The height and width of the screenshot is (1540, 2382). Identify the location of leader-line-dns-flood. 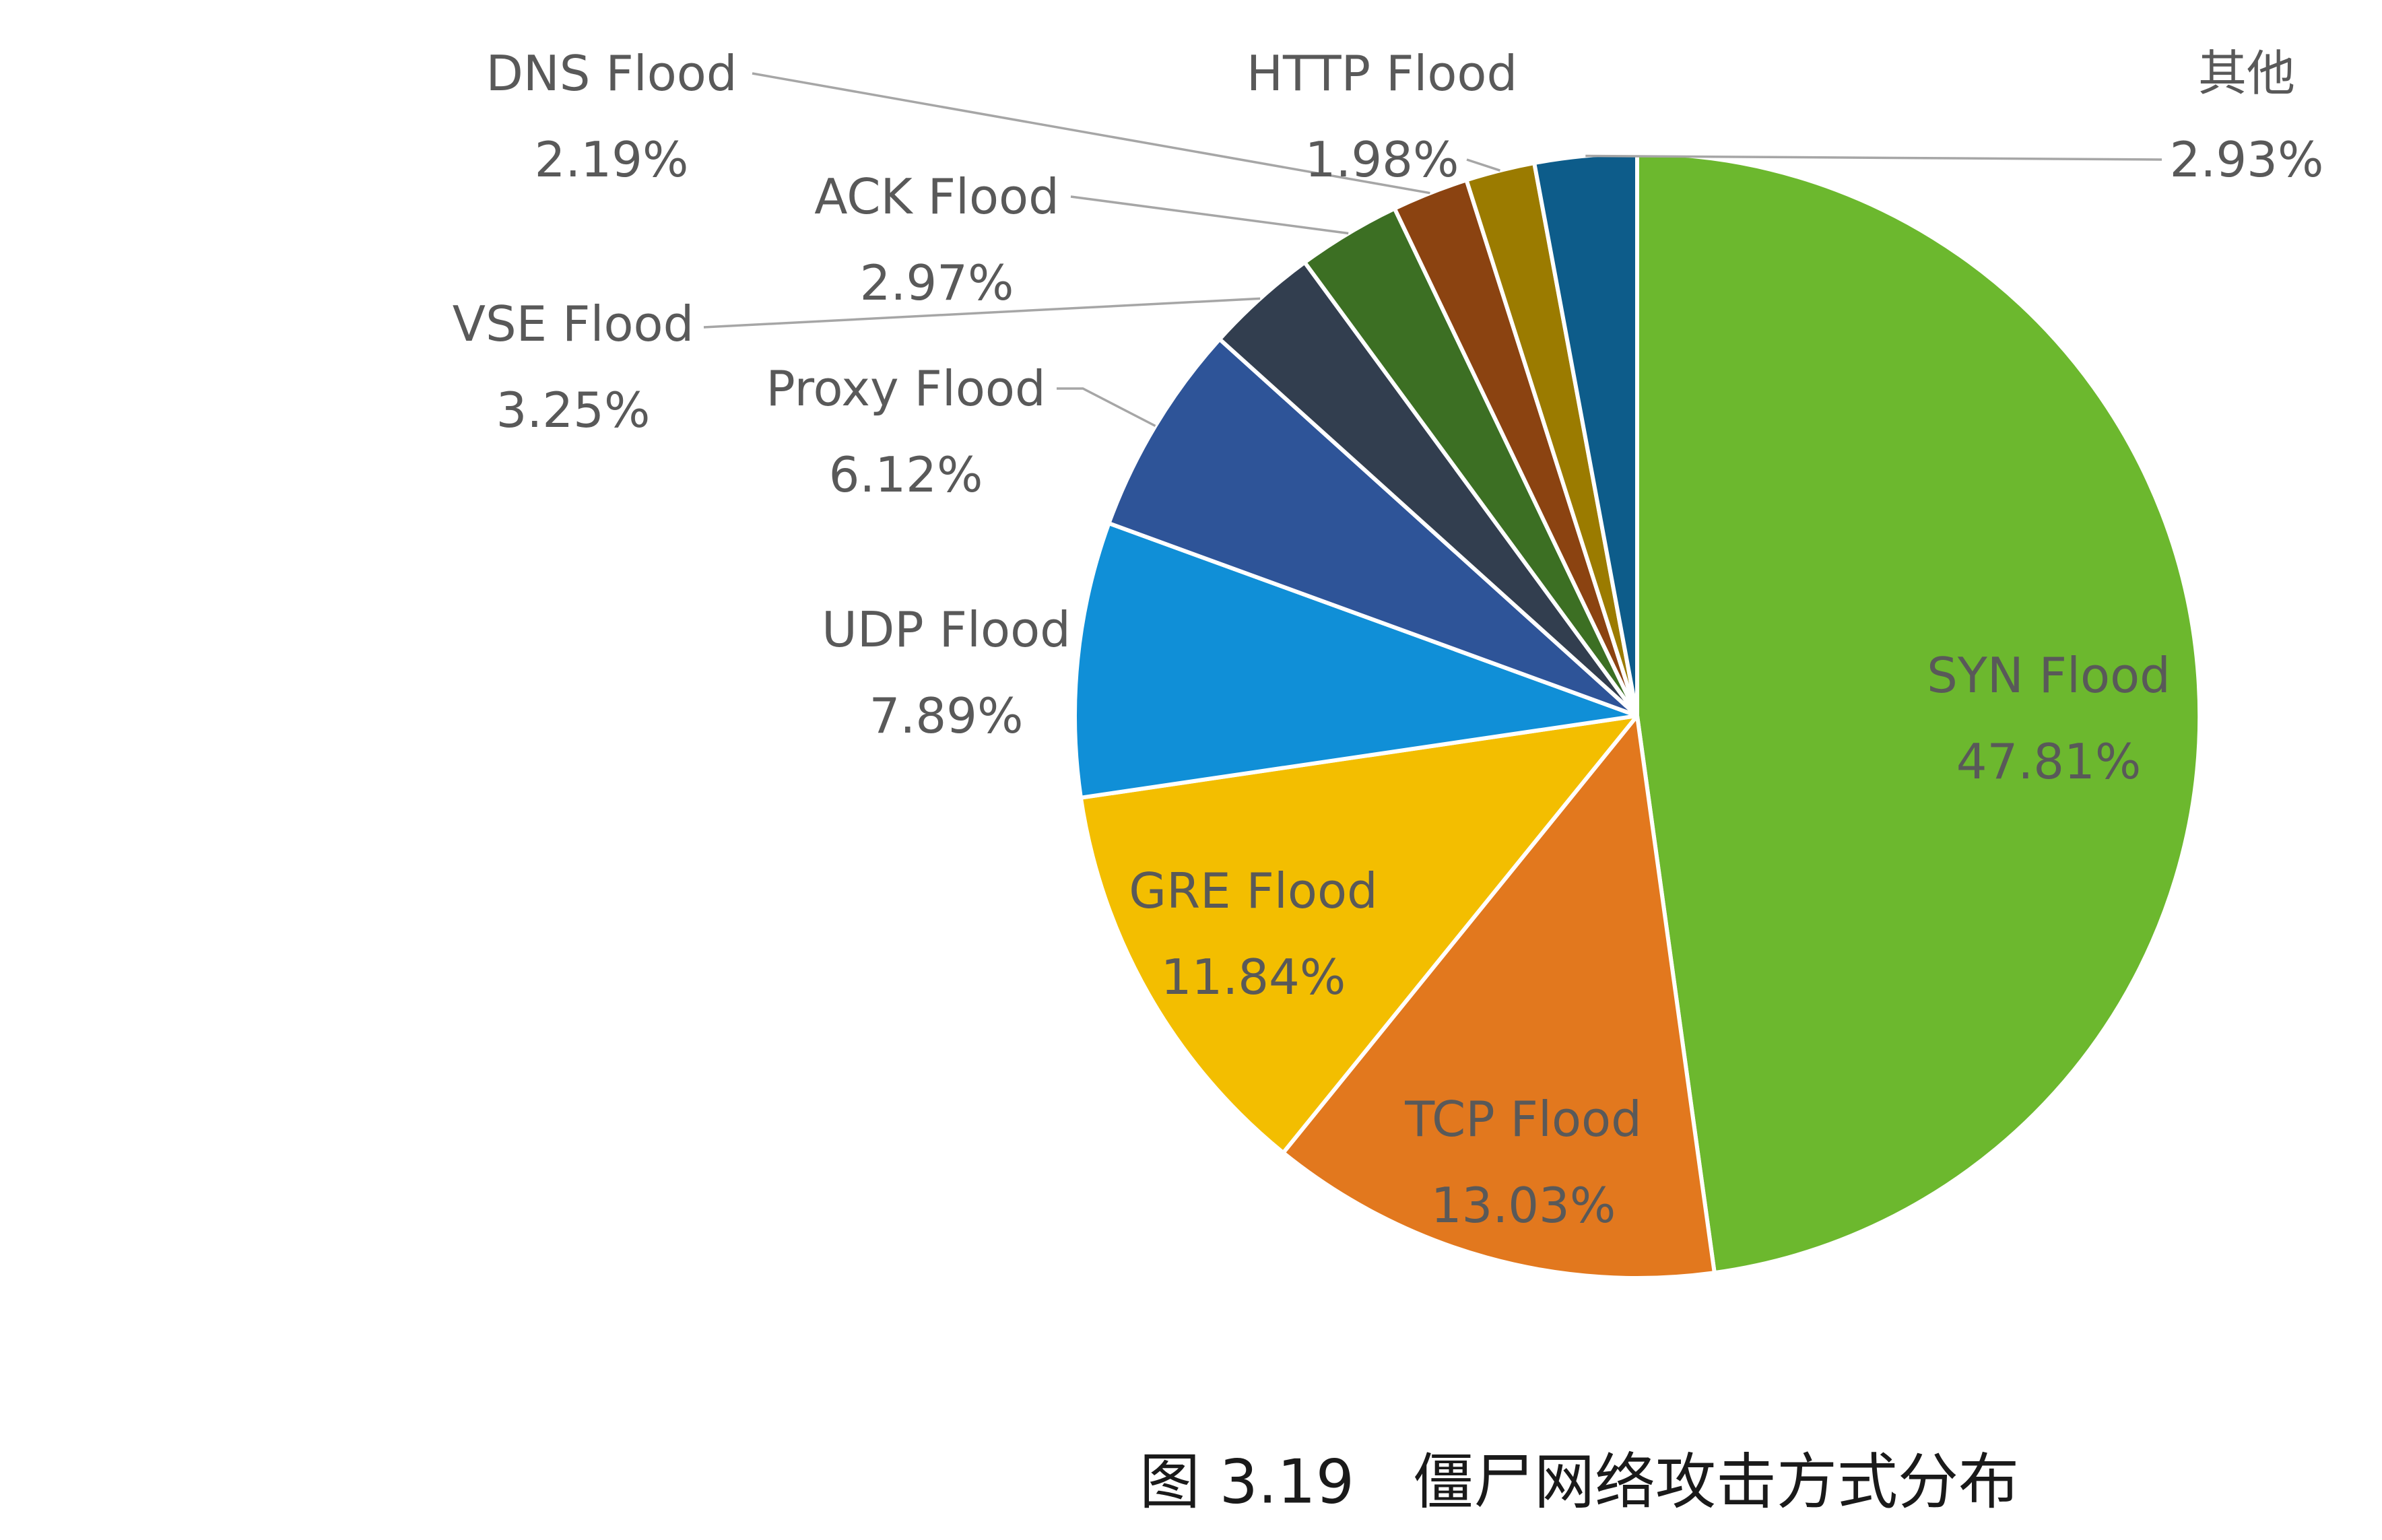
(1091, 133).